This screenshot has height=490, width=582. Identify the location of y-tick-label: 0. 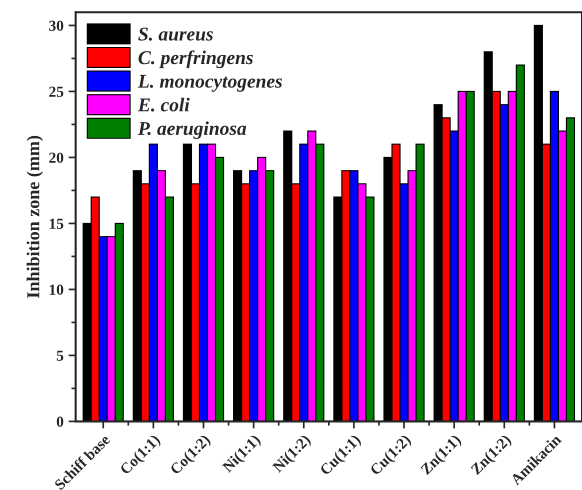
(60, 421).